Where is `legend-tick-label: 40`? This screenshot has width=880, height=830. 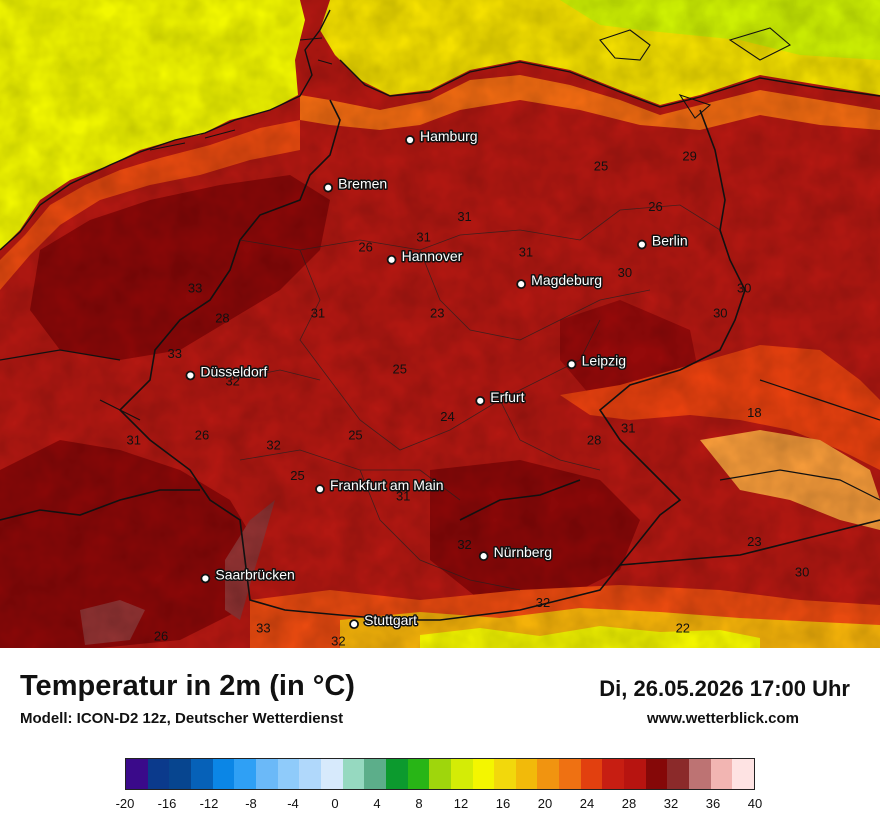 legend-tick-label: 40 is located at coordinates (755, 803).